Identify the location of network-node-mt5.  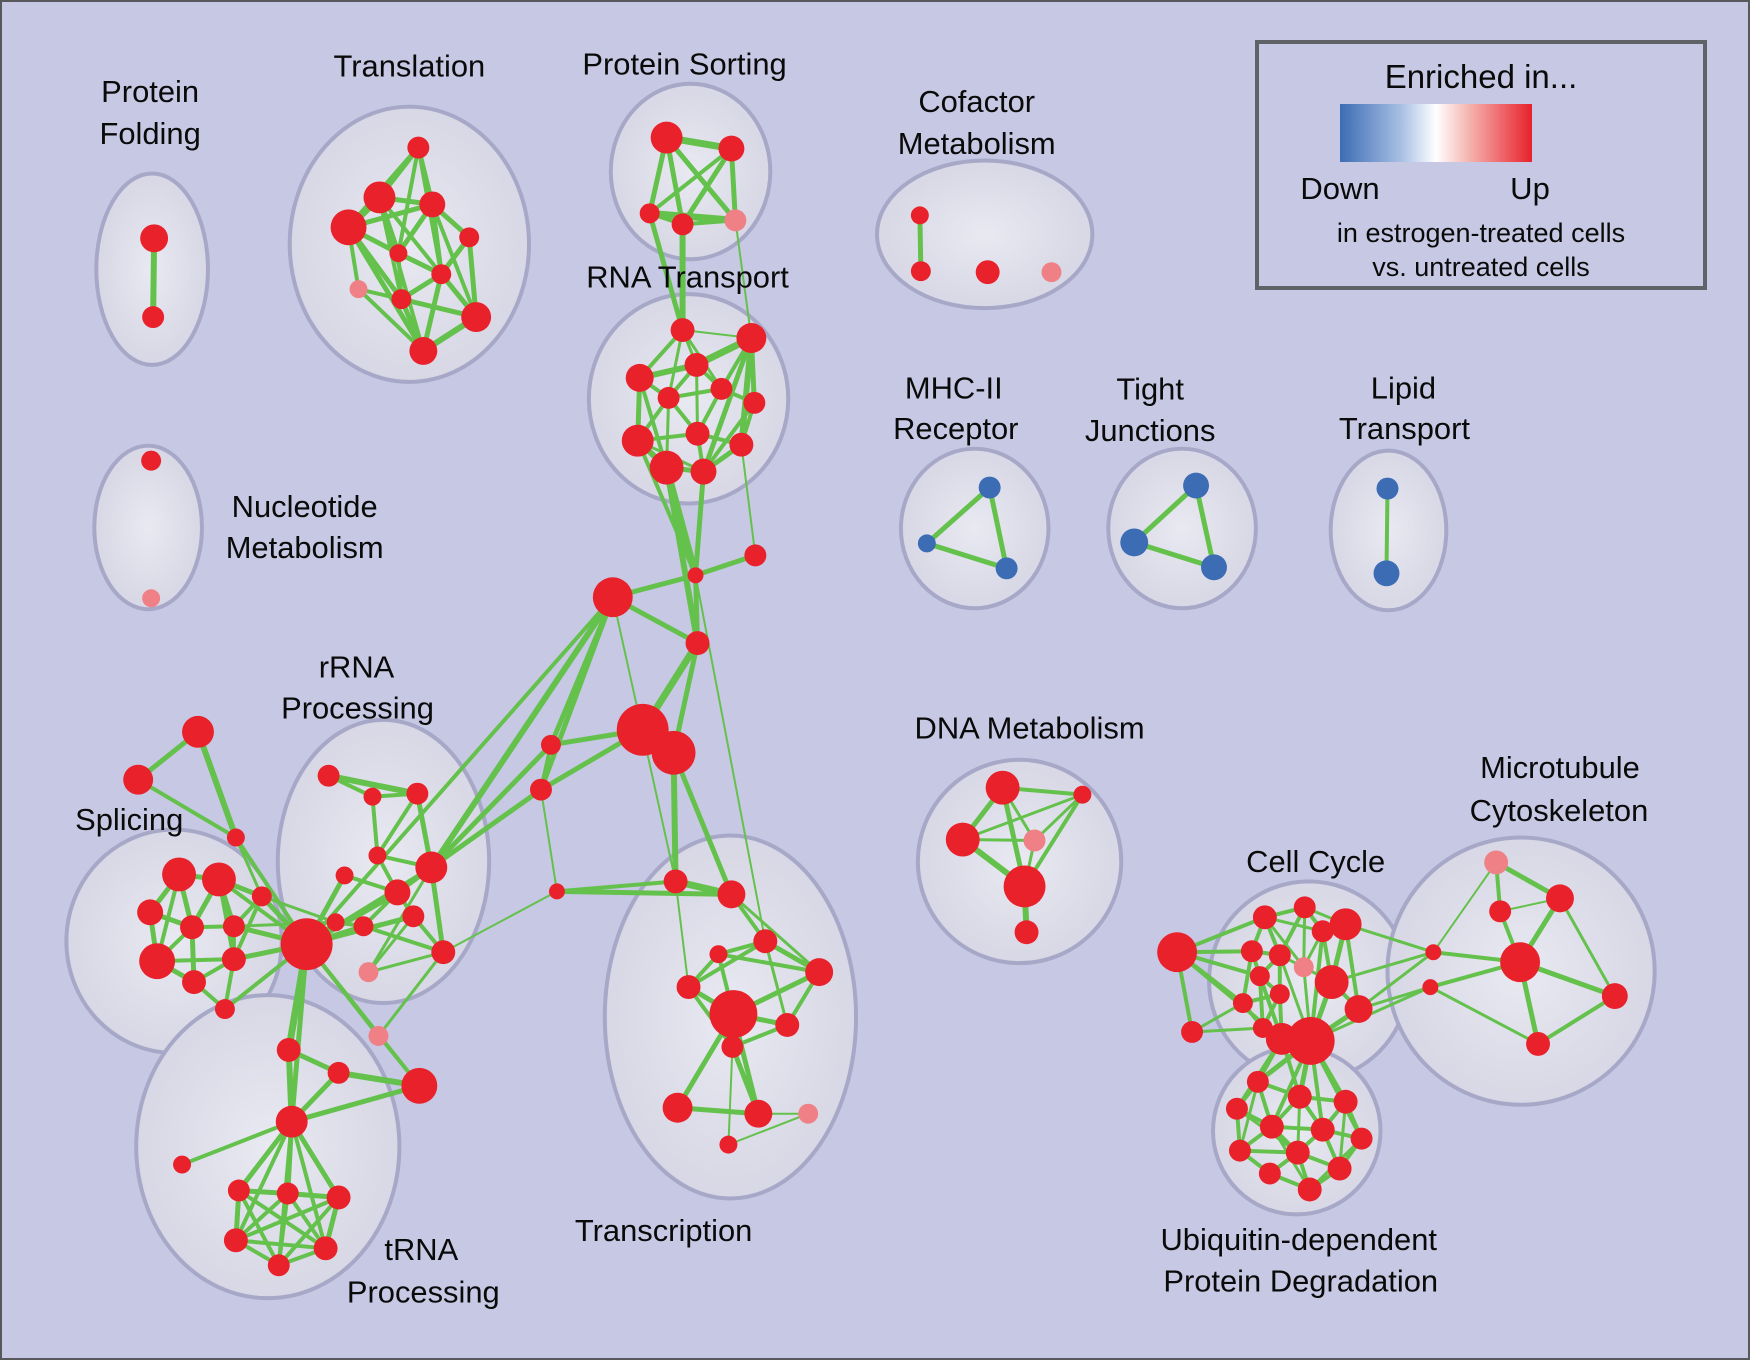
(1430, 987).